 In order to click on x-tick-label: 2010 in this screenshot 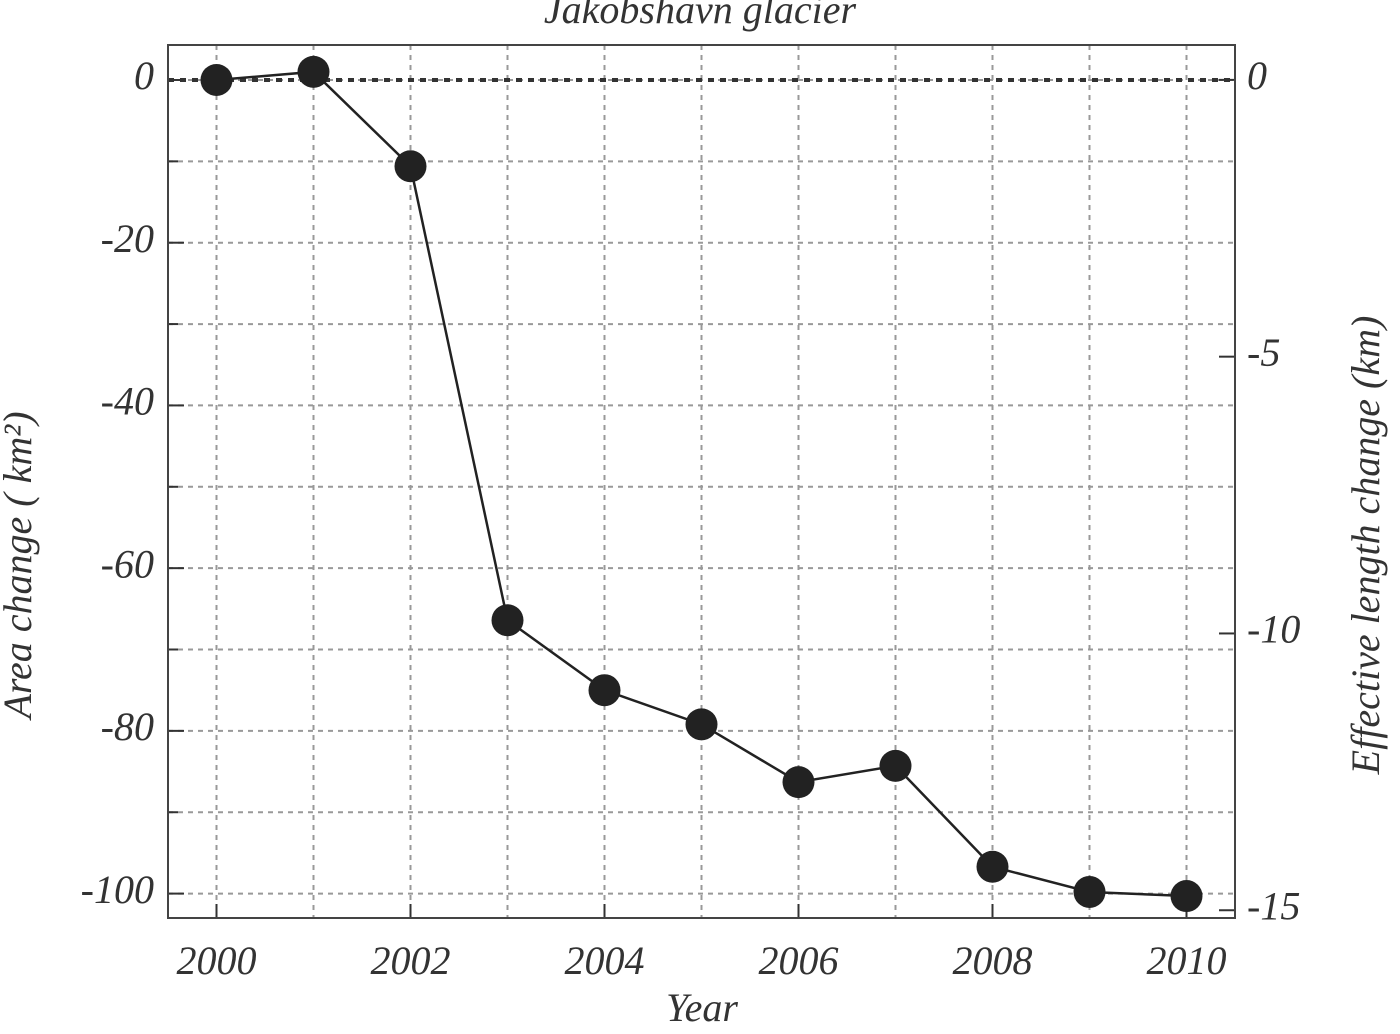, I will do `click(1187, 960)`.